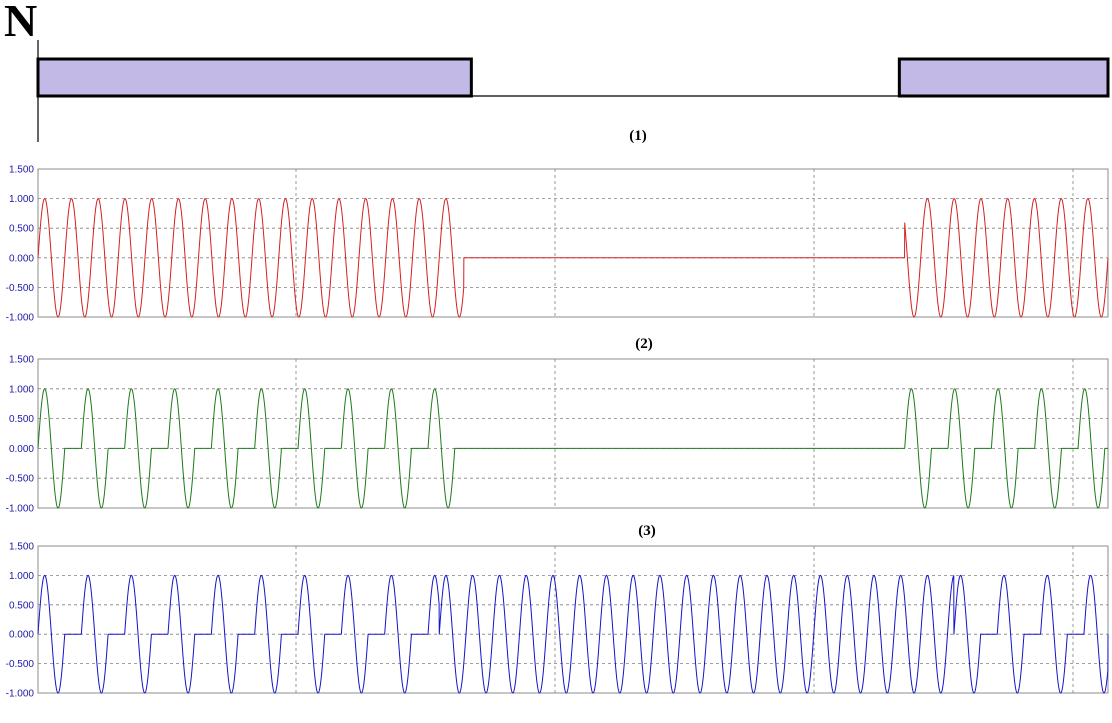  What do you see at coordinates (647, 531) in the screenshot?
I see `panel-title-3: (3)` at bounding box center [647, 531].